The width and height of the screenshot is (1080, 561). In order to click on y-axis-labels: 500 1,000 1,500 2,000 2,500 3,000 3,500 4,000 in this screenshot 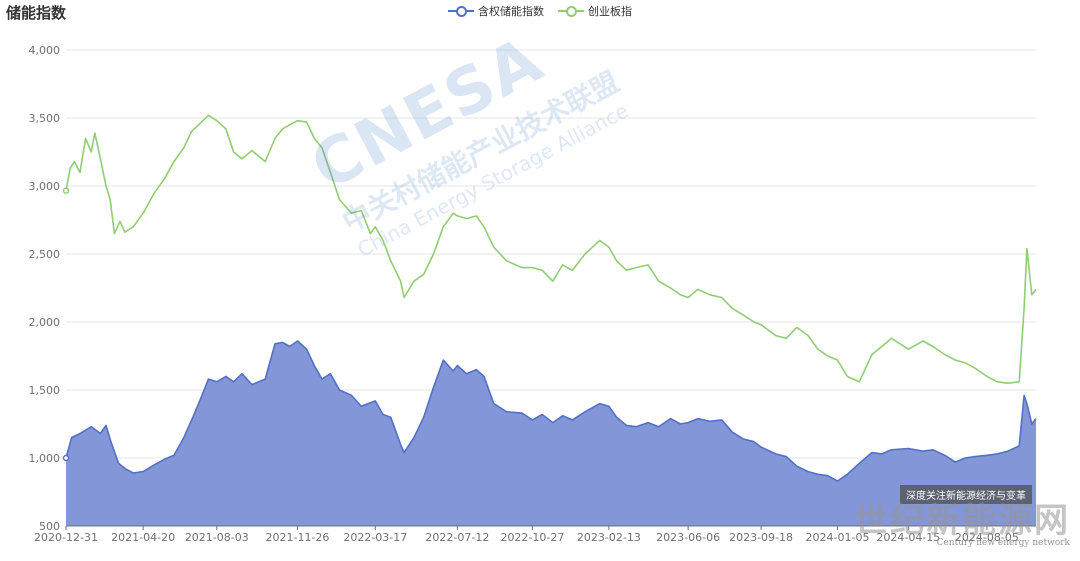, I will do `click(45, 288)`.